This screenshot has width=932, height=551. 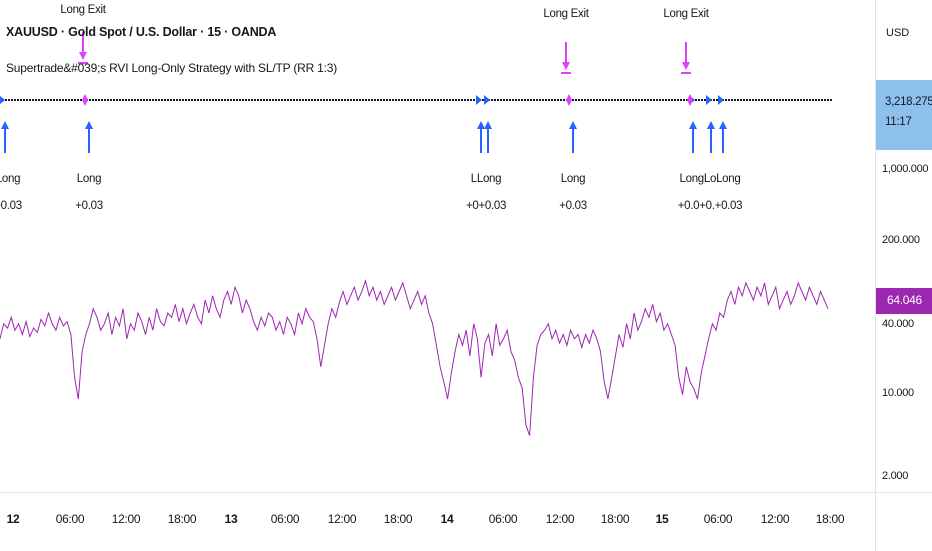 I want to click on long-entry-label-1: Long, so click(x=10, y=179).